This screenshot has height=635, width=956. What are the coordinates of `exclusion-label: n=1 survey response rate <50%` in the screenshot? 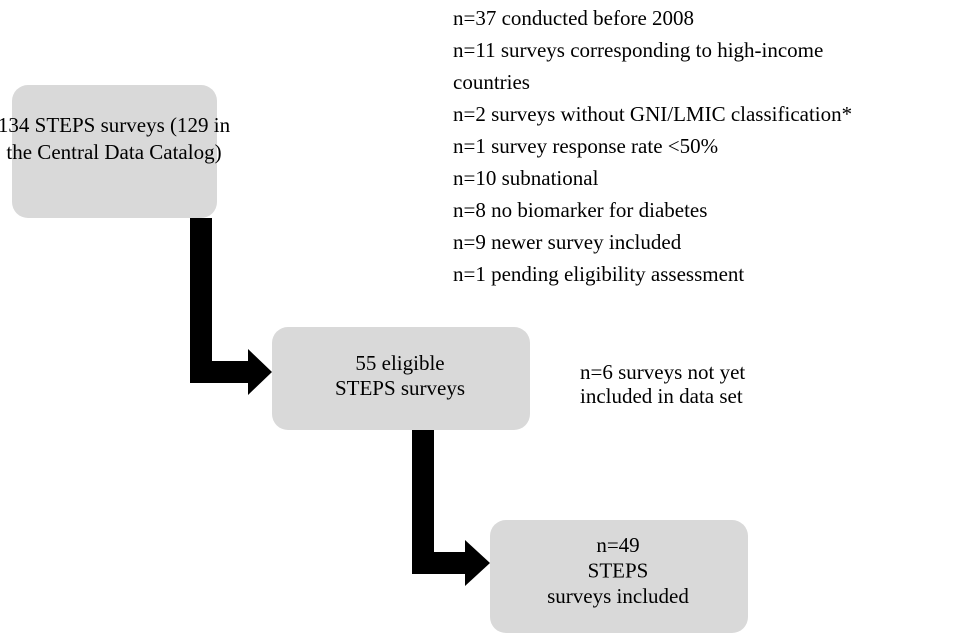 It's located at (585, 146).